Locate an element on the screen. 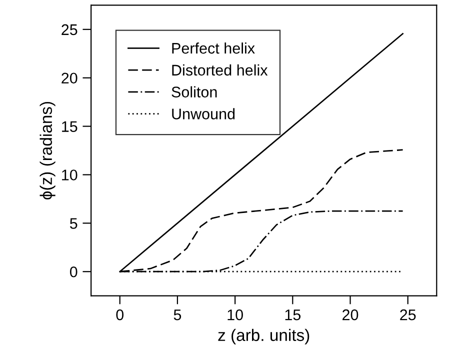 The image size is (467, 346). y-tick-label: 0 is located at coordinates (74, 272).